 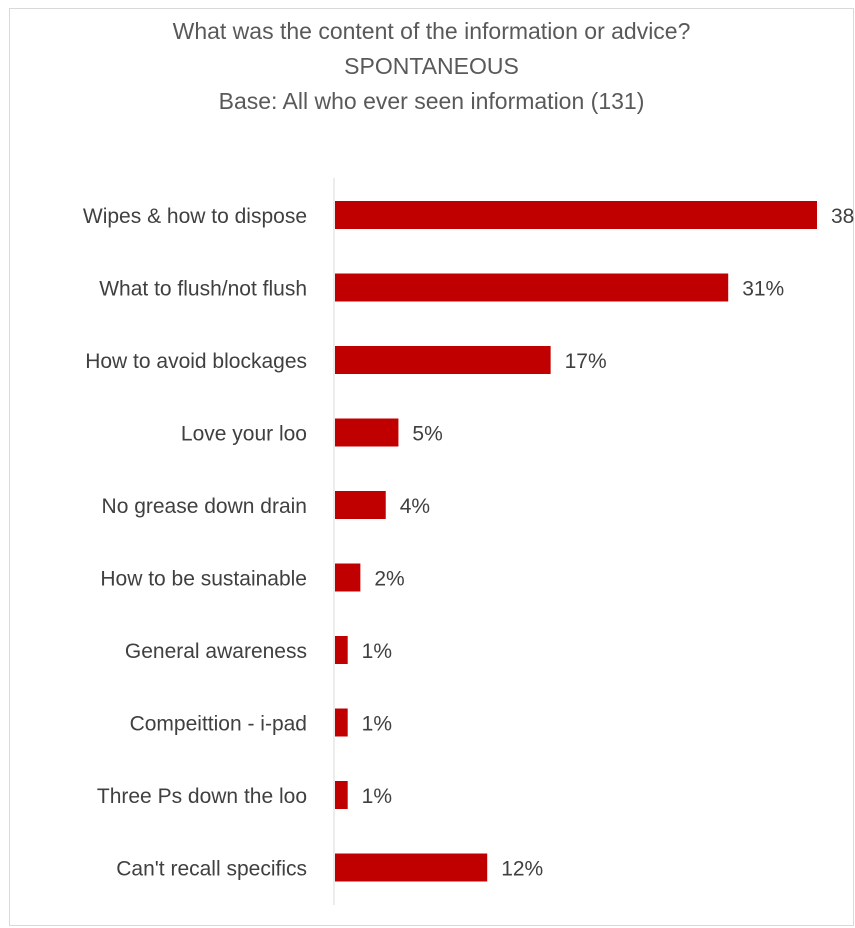 What do you see at coordinates (244, 434) in the screenshot?
I see `category-label: Love your loo` at bounding box center [244, 434].